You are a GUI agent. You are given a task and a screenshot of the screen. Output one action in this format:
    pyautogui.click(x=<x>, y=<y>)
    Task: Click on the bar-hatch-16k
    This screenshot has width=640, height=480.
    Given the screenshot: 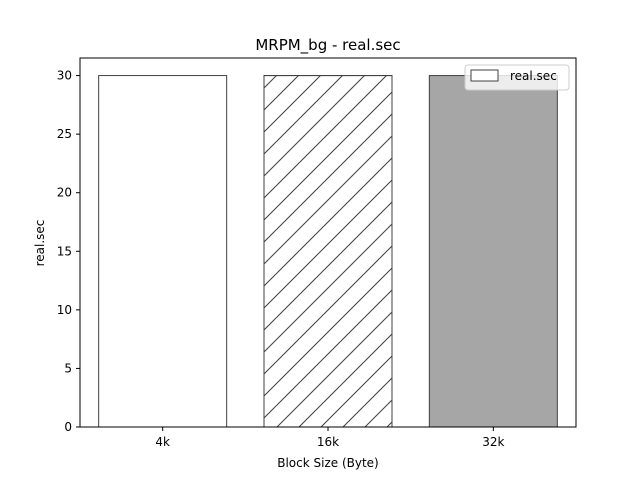 What is the action you would take?
    pyautogui.click(x=328, y=251)
    